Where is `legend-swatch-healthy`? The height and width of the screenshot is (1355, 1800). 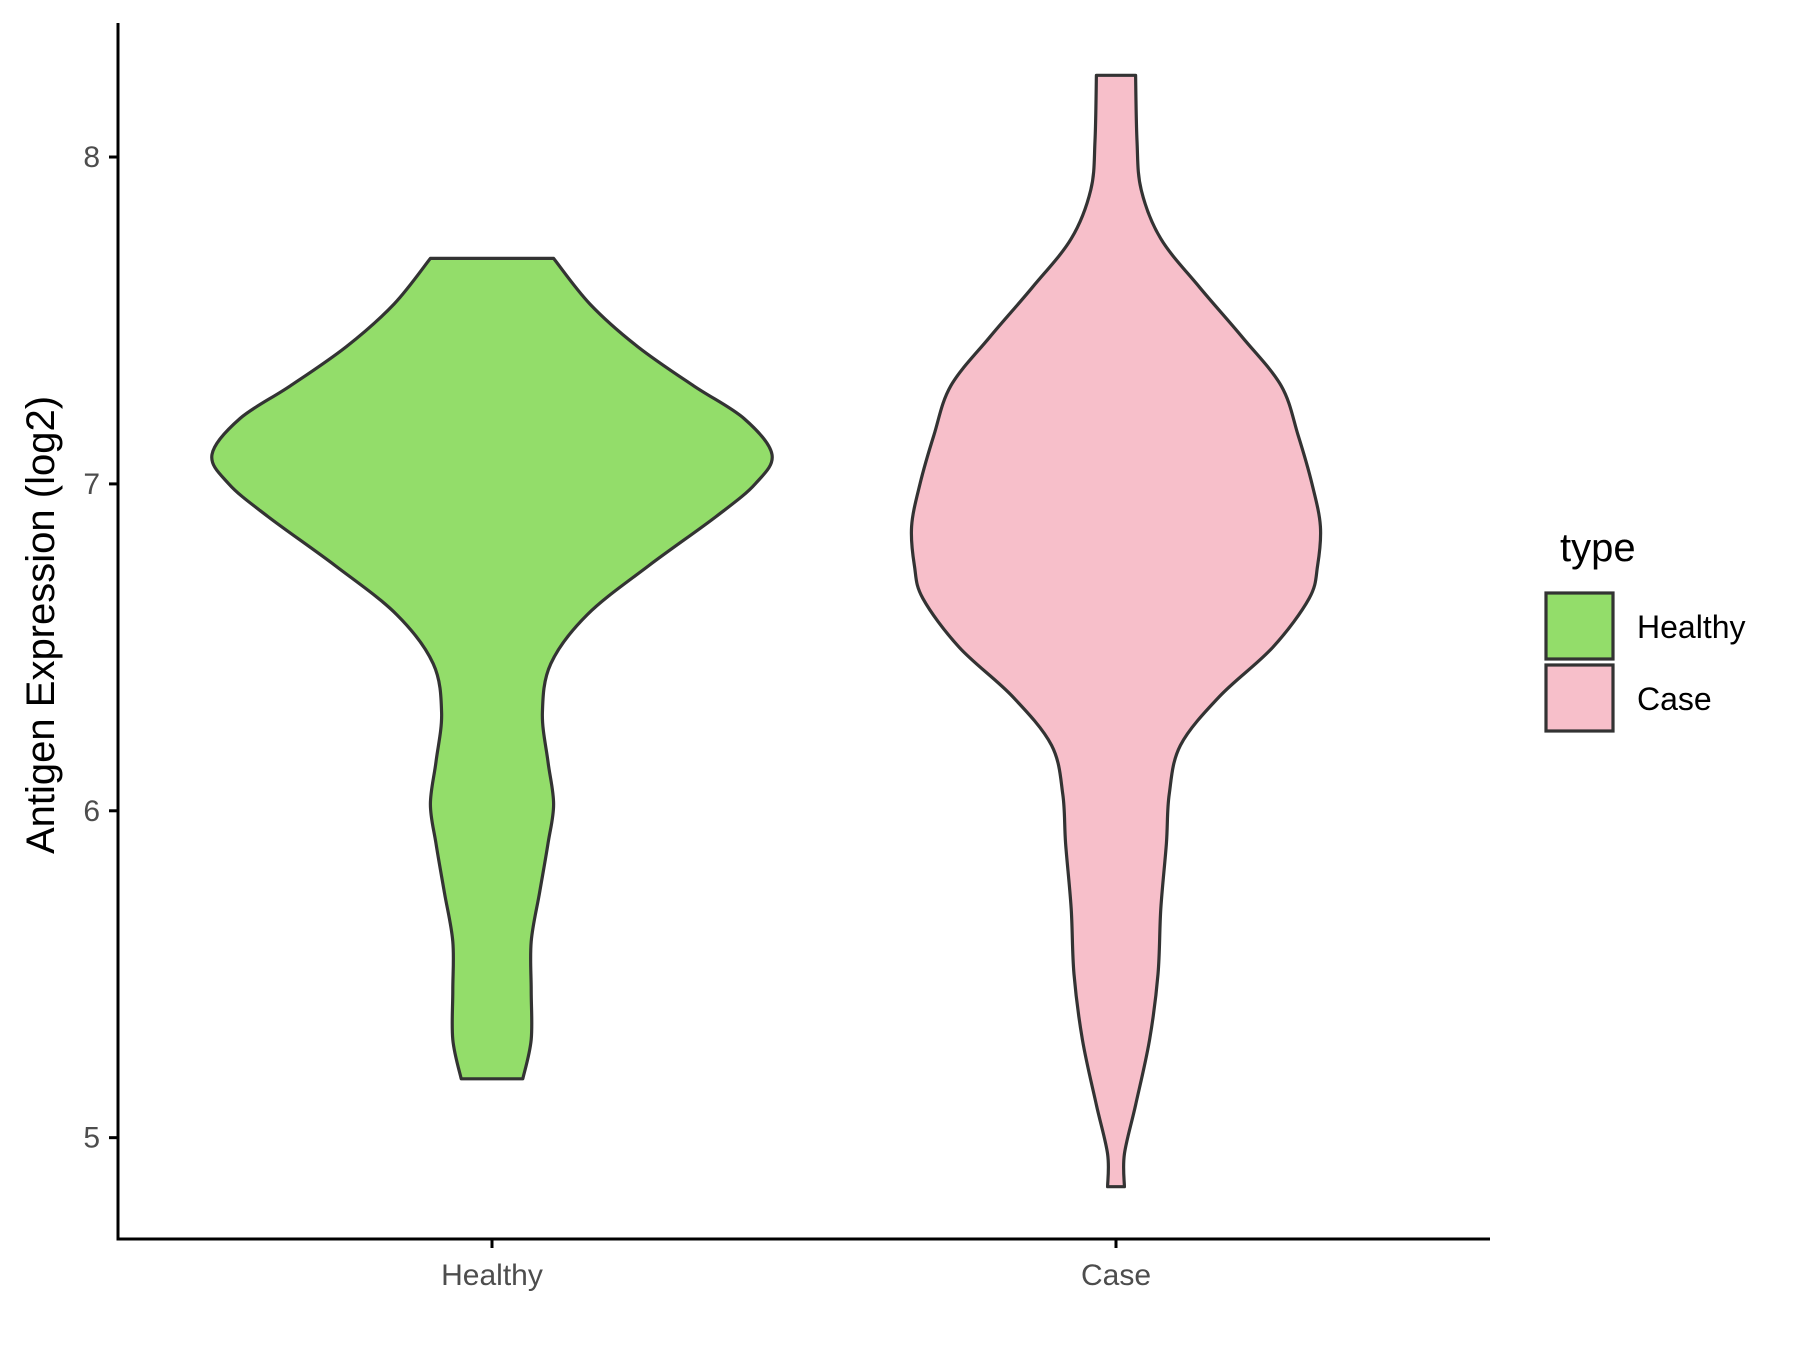
legend-swatch-healthy is located at coordinates (1579, 626).